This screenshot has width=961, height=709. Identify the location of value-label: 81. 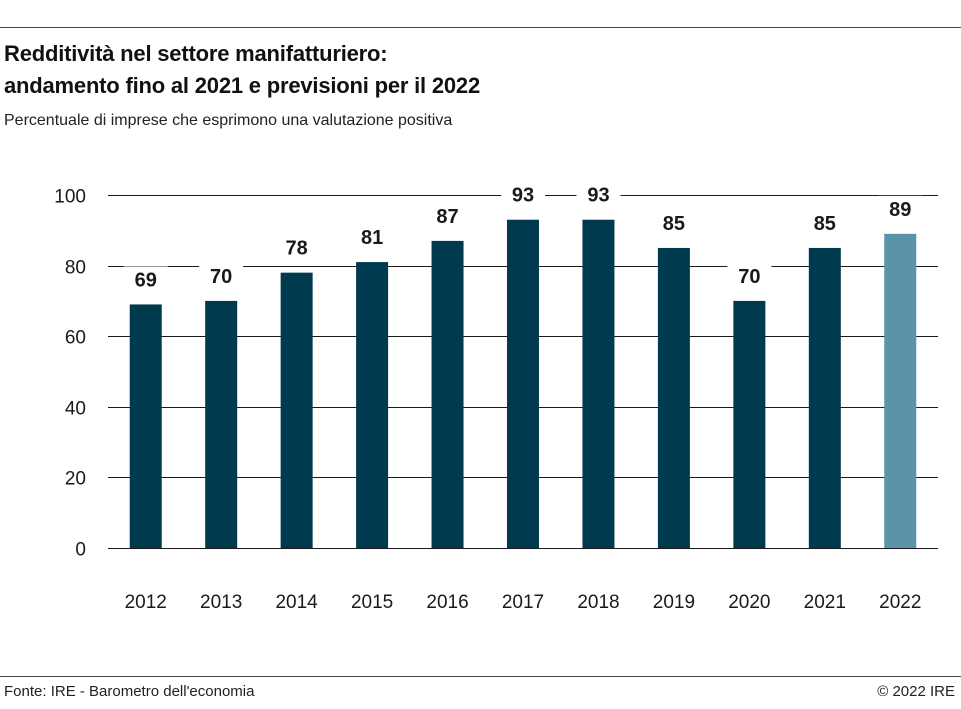
(372, 238).